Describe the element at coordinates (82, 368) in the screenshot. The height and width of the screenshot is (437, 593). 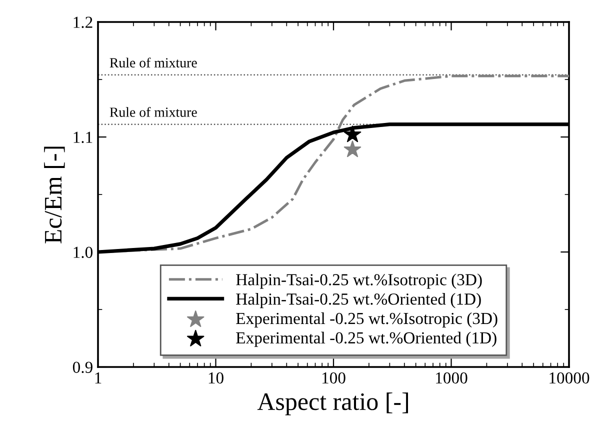
I see `y-tick-label: 0.9` at that location.